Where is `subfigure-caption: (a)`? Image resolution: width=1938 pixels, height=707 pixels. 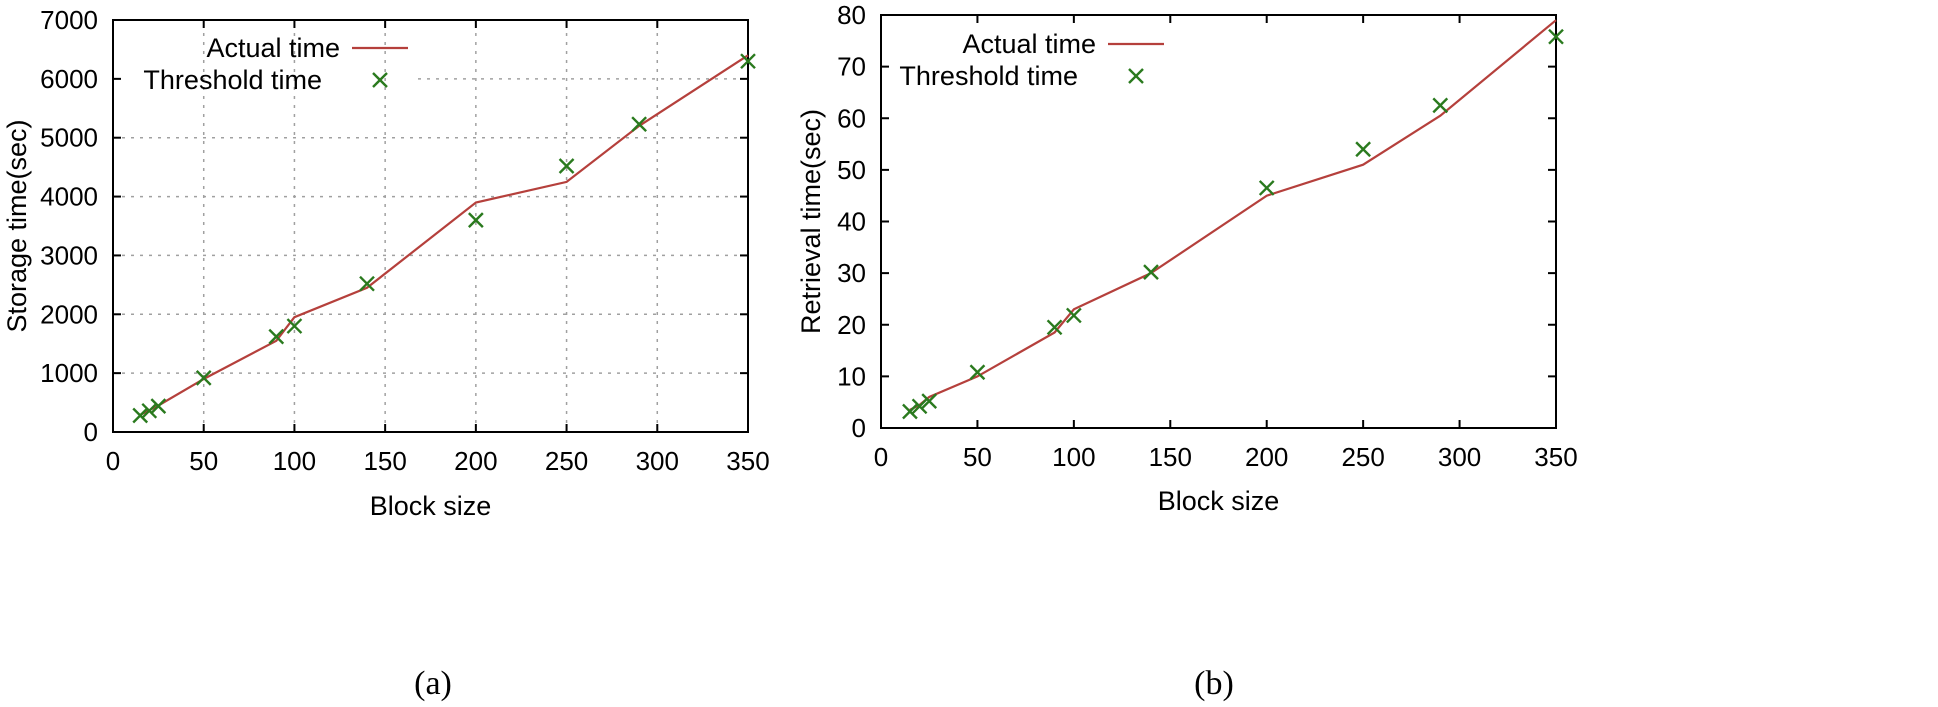 subfigure-caption: (a) is located at coordinates (433, 683).